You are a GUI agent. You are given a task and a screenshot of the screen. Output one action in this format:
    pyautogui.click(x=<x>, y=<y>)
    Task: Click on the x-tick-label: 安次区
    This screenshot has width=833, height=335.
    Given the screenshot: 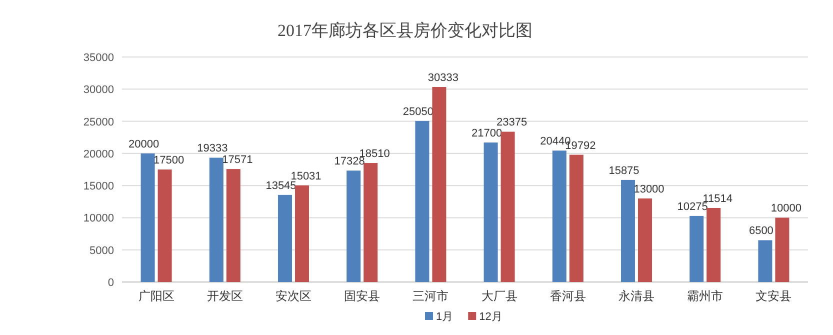 What is the action you would take?
    pyautogui.click(x=294, y=296)
    